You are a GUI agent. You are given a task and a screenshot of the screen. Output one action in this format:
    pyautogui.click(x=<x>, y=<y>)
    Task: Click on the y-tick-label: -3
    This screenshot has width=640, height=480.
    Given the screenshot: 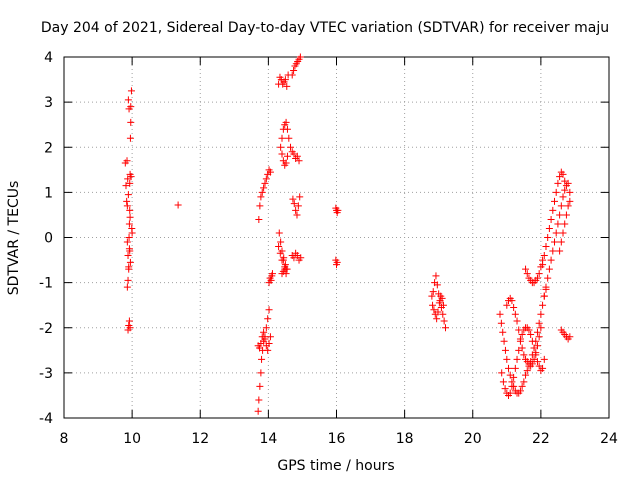 What is the action you would take?
    pyautogui.click(x=46, y=374)
    